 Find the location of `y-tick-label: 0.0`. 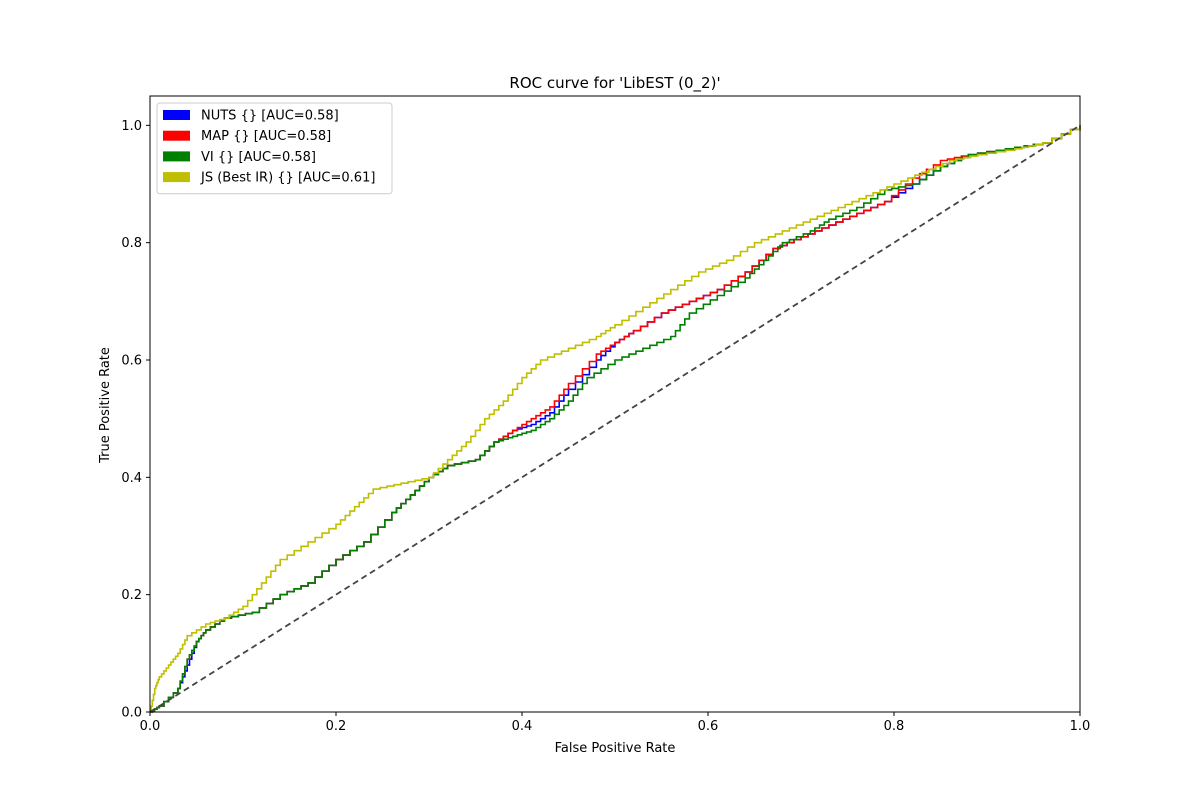

y-tick-label: 0.0 is located at coordinates (131, 713).